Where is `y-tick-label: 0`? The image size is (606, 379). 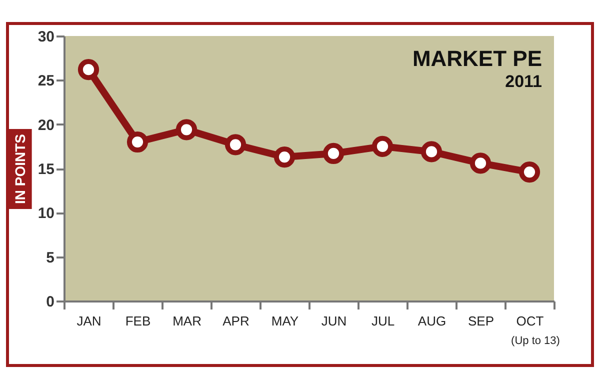 y-tick-label: 0 is located at coordinates (50, 302).